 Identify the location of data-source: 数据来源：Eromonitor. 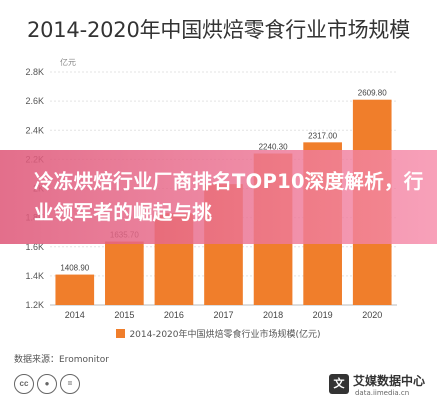
(61, 360).